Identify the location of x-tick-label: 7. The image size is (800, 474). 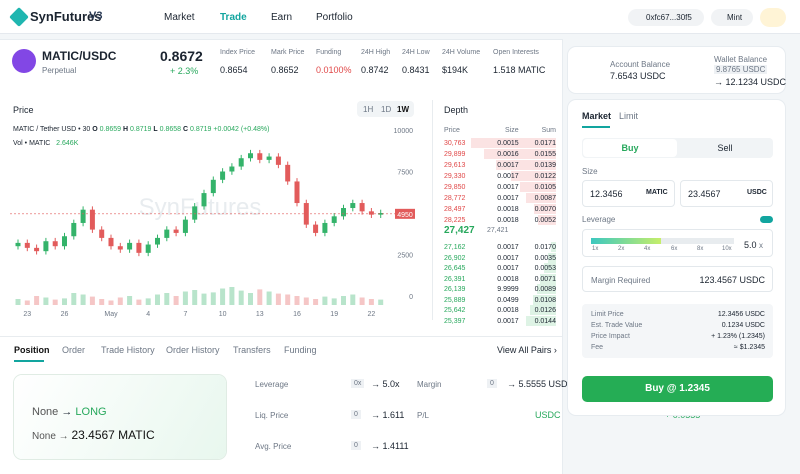
(185, 314).